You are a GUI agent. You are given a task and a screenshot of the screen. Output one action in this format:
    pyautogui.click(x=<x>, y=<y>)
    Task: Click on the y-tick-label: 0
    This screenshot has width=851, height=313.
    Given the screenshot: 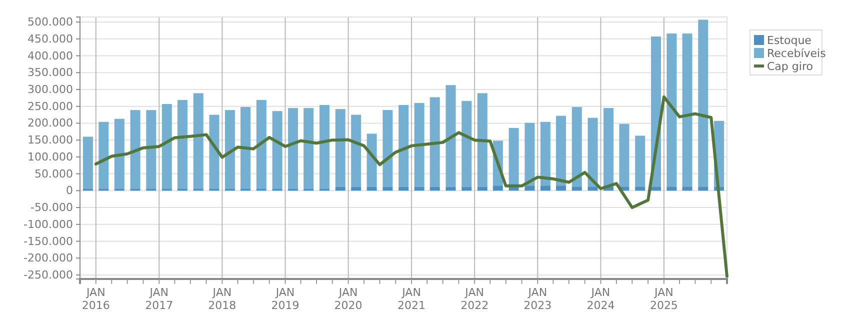 What is the action you would take?
    pyautogui.click(x=69, y=191)
    